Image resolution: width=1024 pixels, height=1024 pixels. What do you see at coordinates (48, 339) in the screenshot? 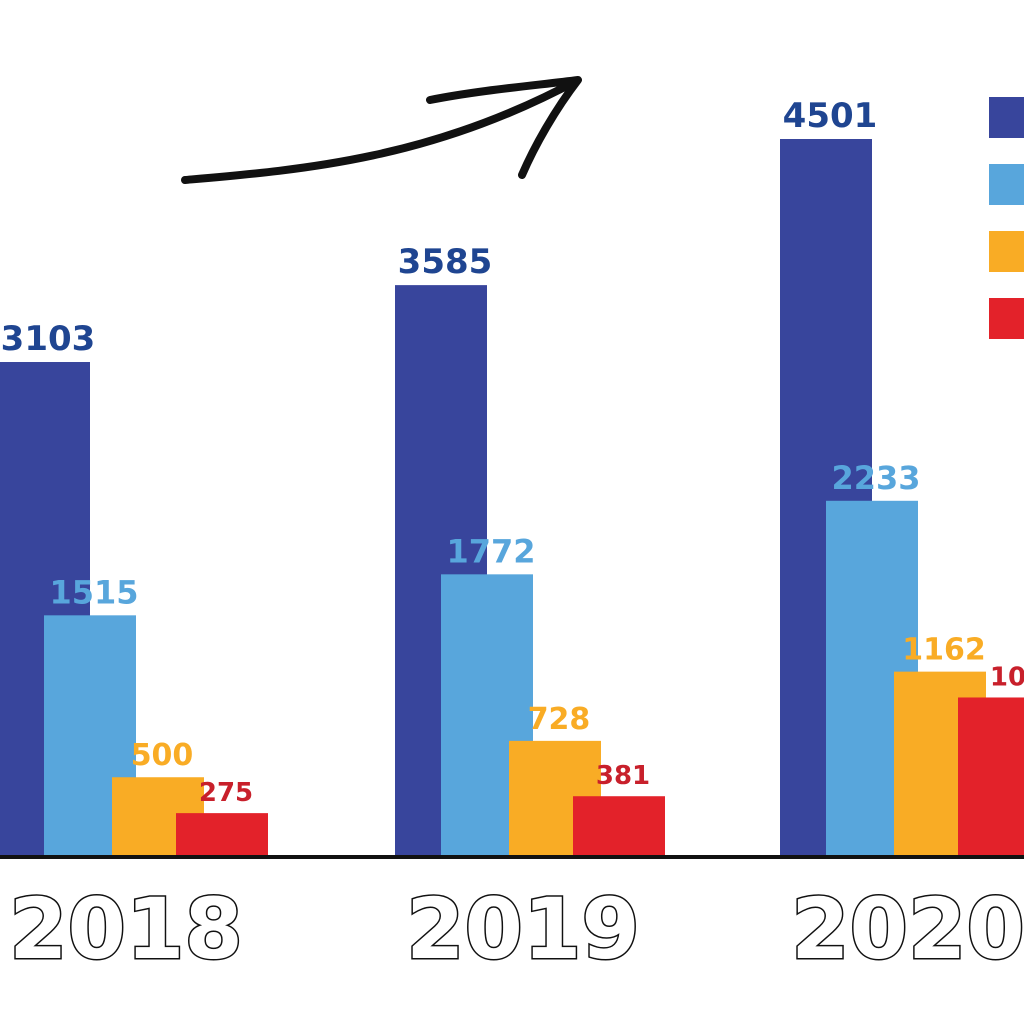
I see `value-label-2018-series-1: 3103` at bounding box center [48, 339].